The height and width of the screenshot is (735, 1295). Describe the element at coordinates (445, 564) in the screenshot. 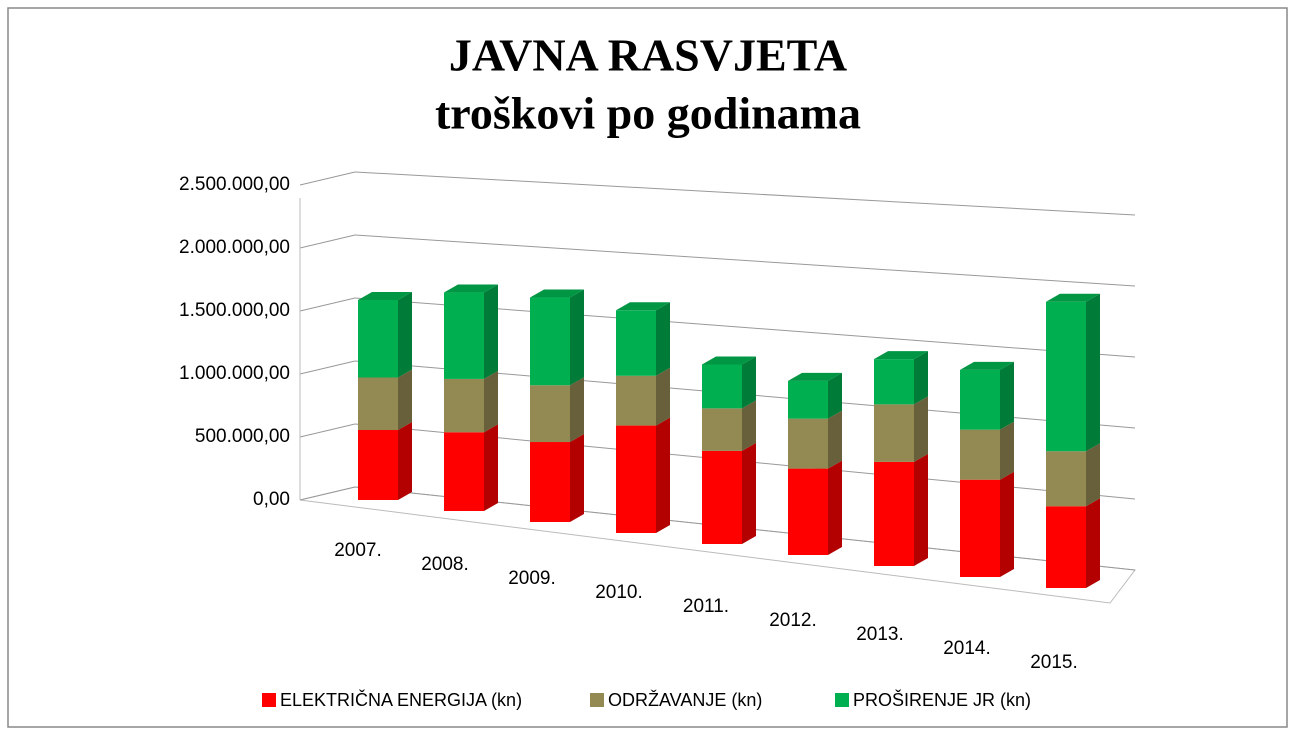

I see `x-tick-label: 2008.` at that location.